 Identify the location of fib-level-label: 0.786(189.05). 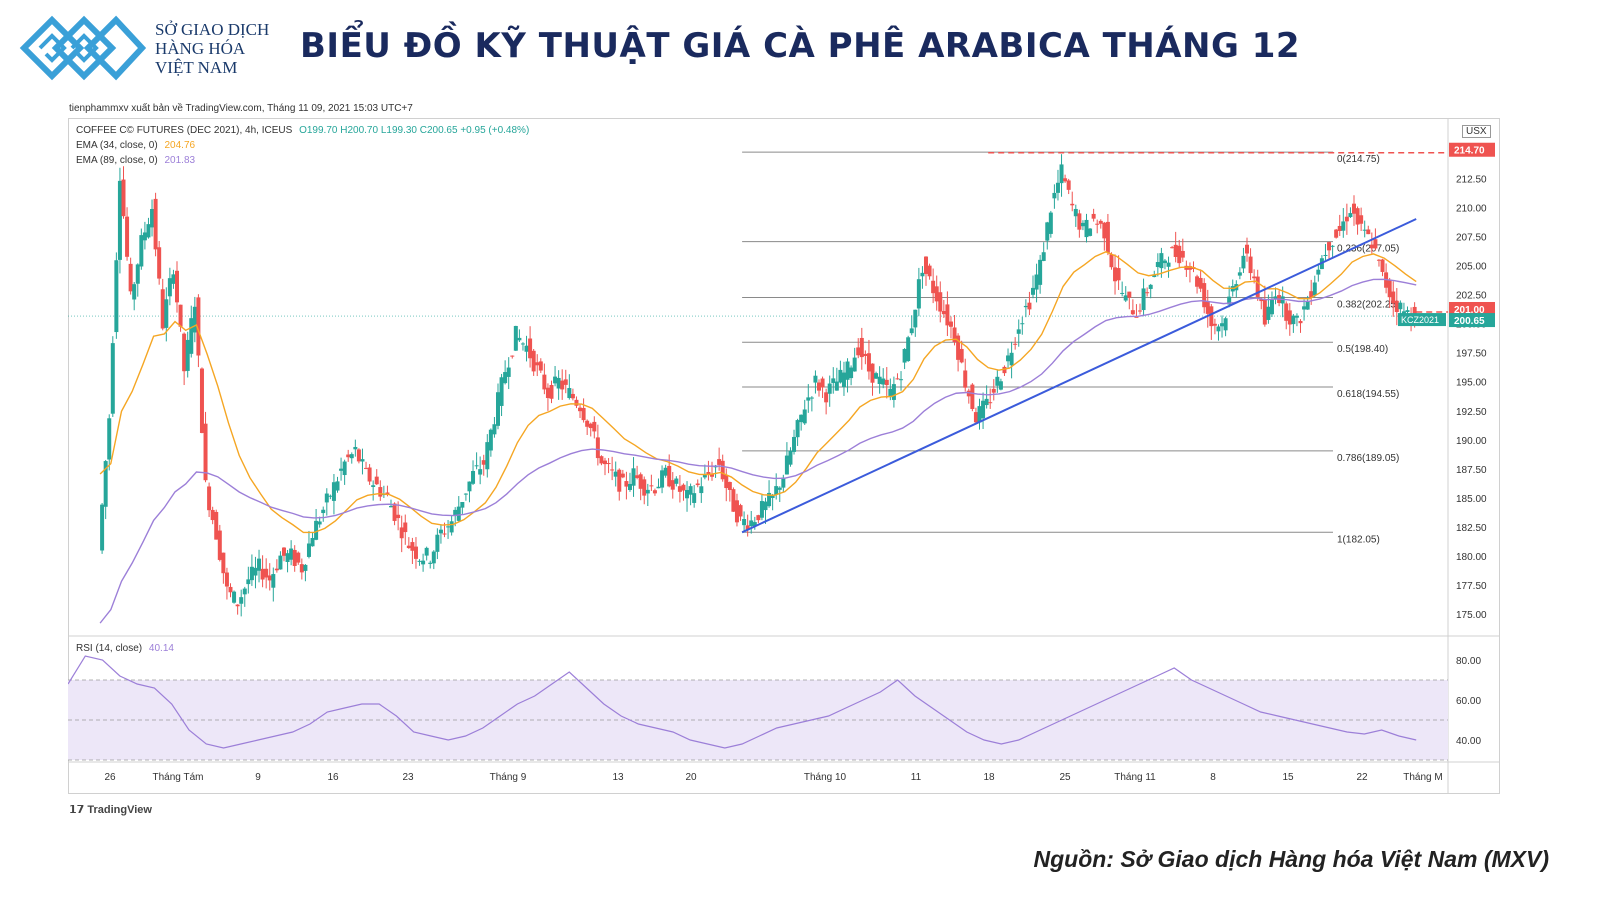
(1368, 458).